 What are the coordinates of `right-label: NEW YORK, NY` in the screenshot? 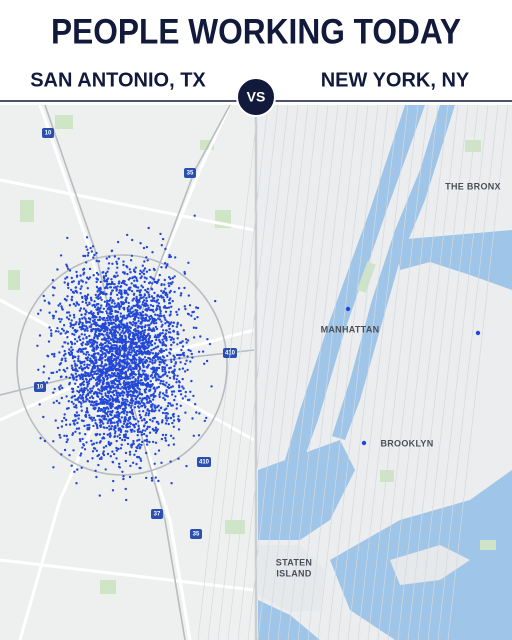 It's located at (395, 80).